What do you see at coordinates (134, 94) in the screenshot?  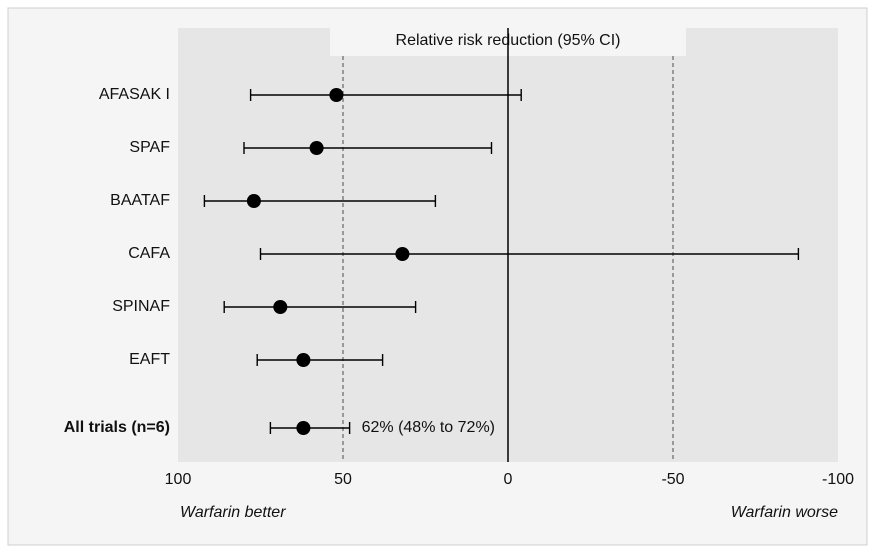 I see `category-label: AFASAK I` at bounding box center [134, 94].